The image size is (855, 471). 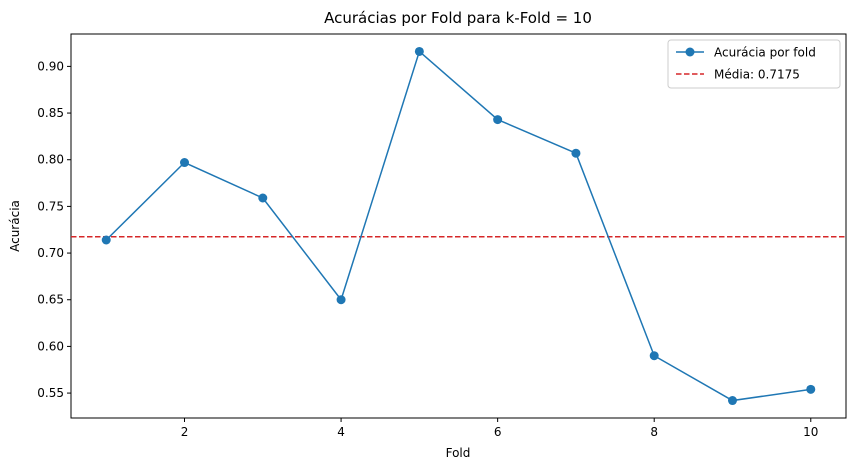 I want to click on x-tick-label: 6, so click(x=498, y=432).